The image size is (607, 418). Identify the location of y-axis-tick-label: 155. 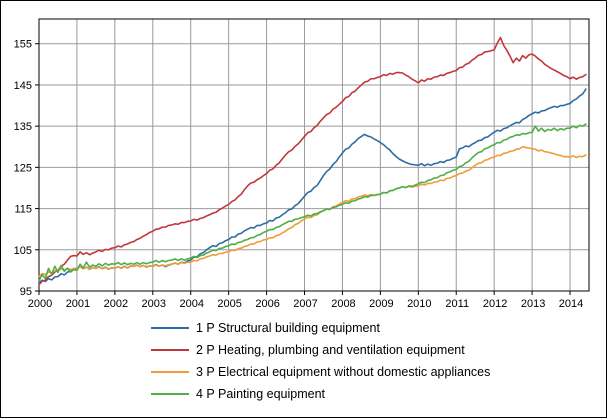
(23, 45).